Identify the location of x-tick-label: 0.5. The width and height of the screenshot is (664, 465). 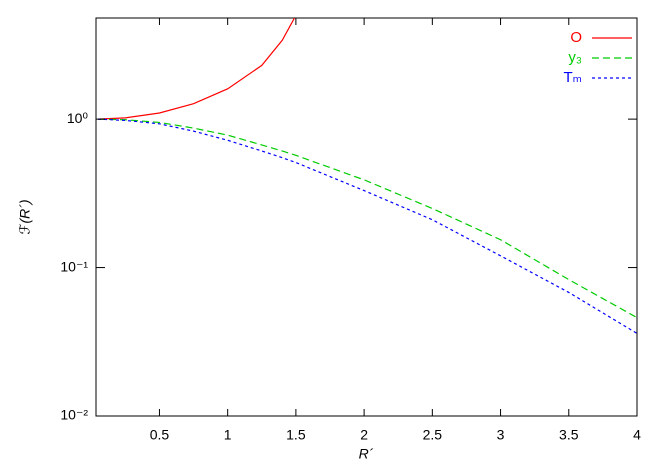
(160, 435).